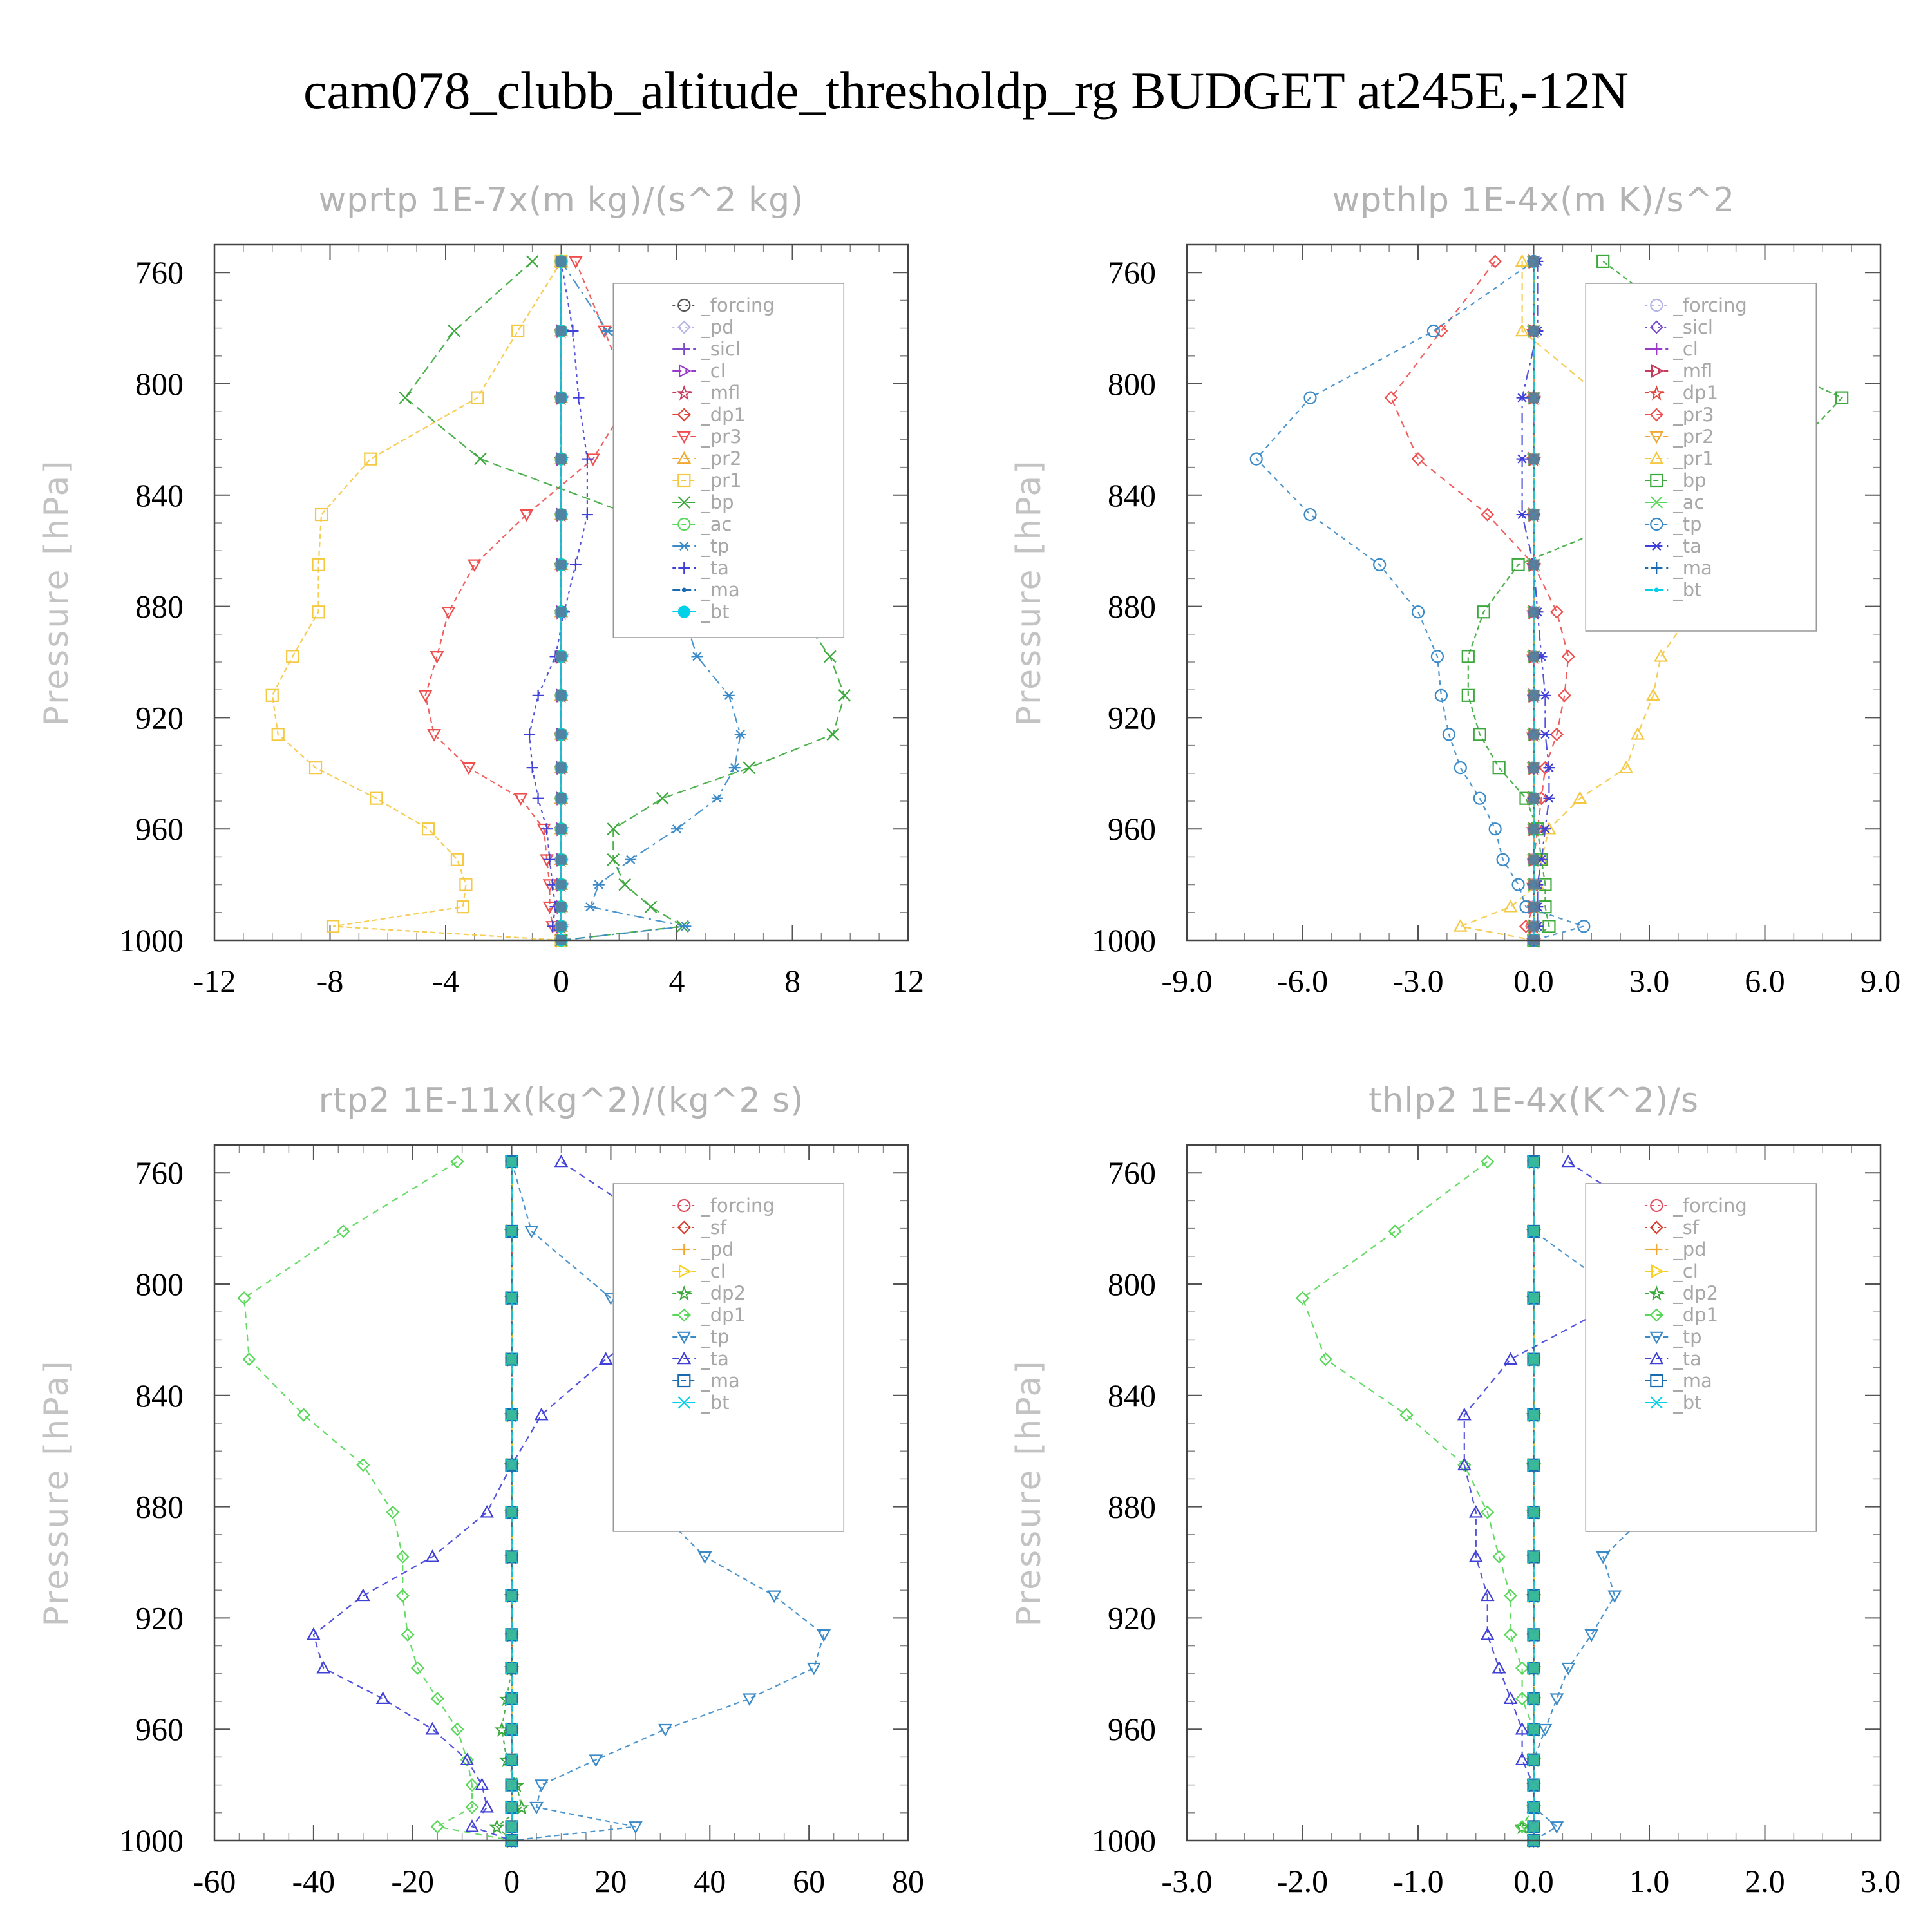 The width and height of the screenshot is (1932, 1932). What do you see at coordinates (908, 1881) in the screenshot?
I see `x-tick-label: 80` at bounding box center [908, 1881].